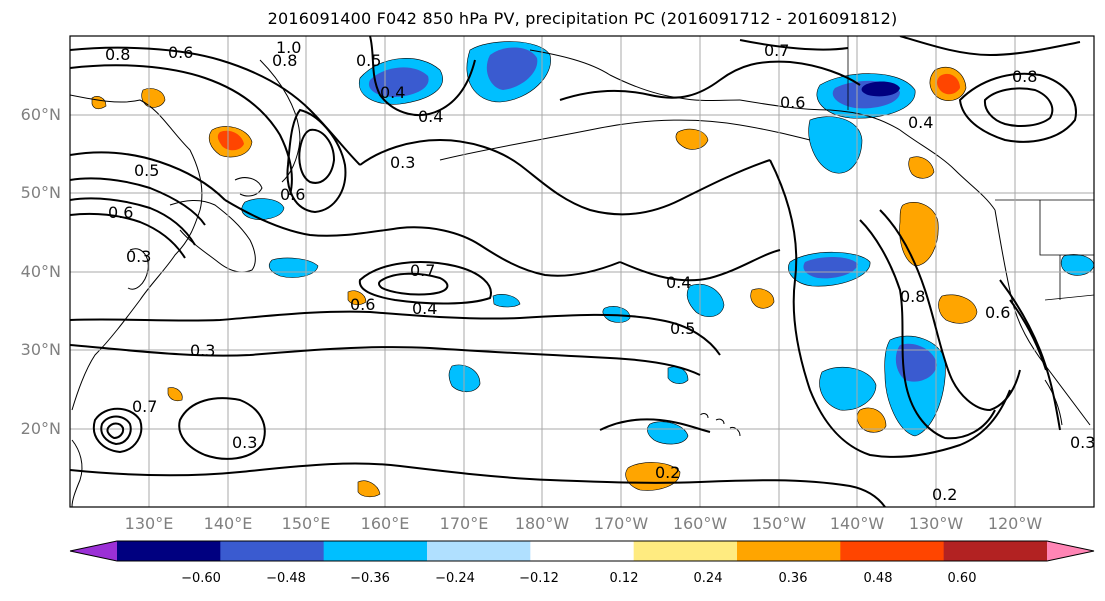  What do you see at coordinates (539, 578) in the screenshot?
I see `colorbar-tick-label: −0.12` at bounding box center [539, 578].